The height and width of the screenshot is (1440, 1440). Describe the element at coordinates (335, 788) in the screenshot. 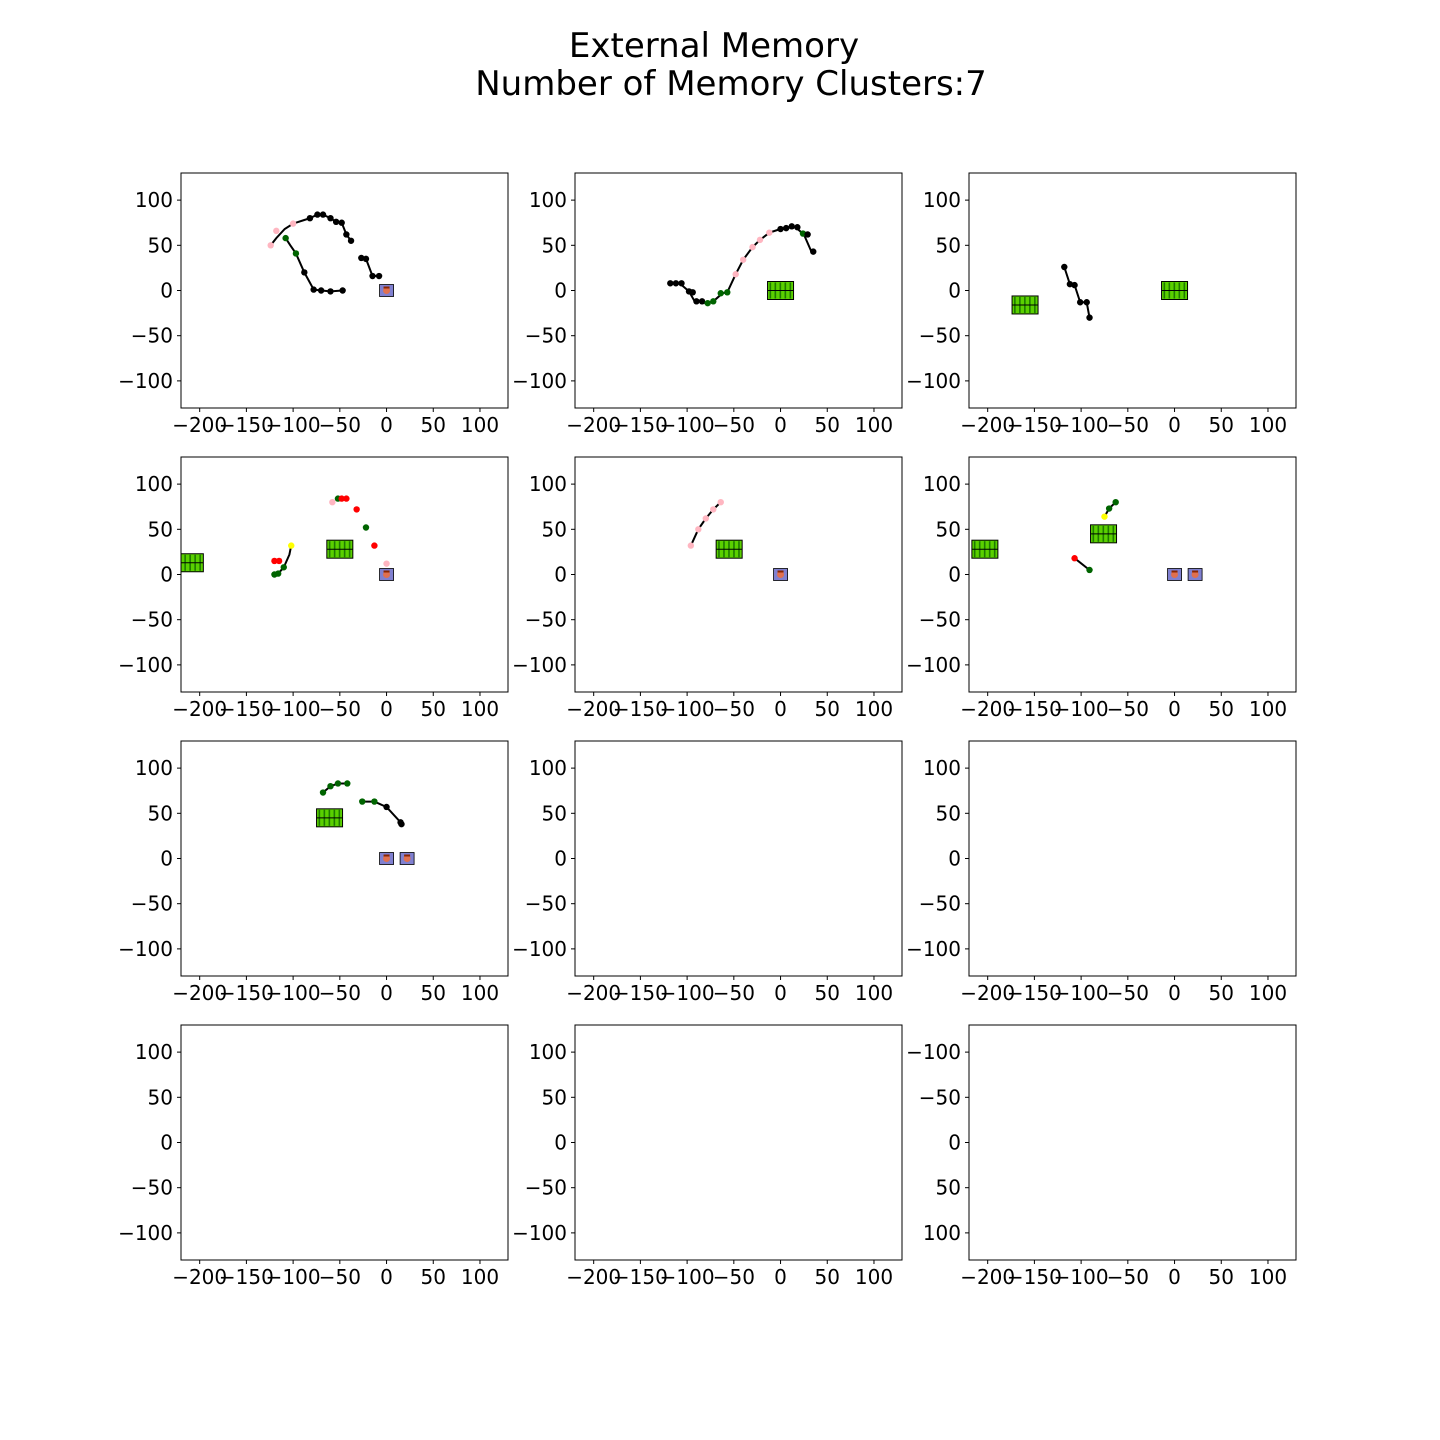

I see `trajectory-line` at that location.